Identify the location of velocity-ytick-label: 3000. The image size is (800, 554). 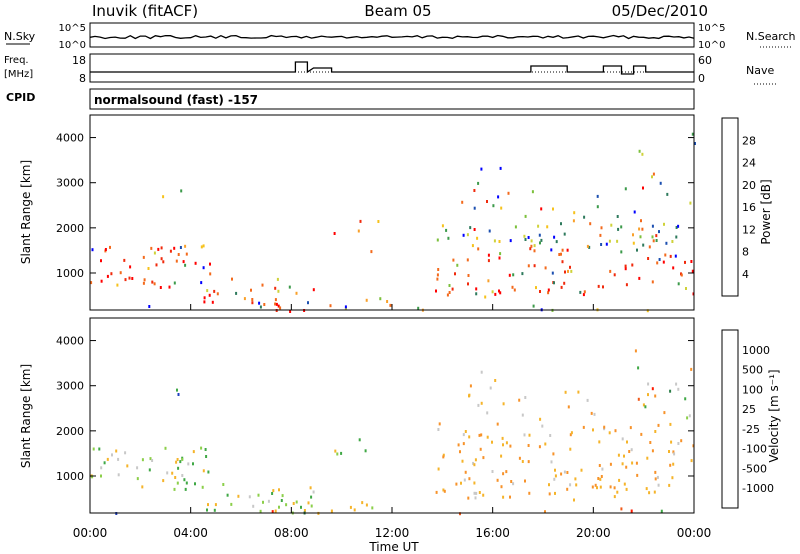
(70, 386).